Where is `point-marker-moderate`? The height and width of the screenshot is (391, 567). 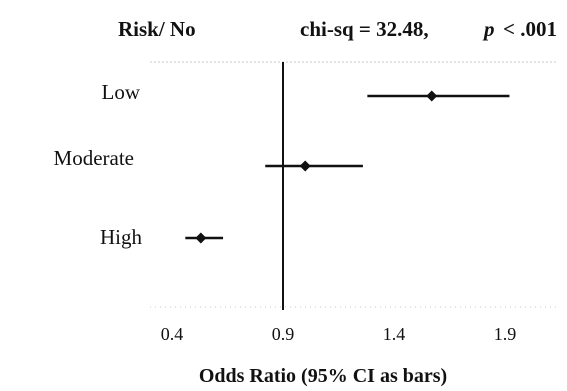 point-marker-moderate is located at coordinates (305, 166).